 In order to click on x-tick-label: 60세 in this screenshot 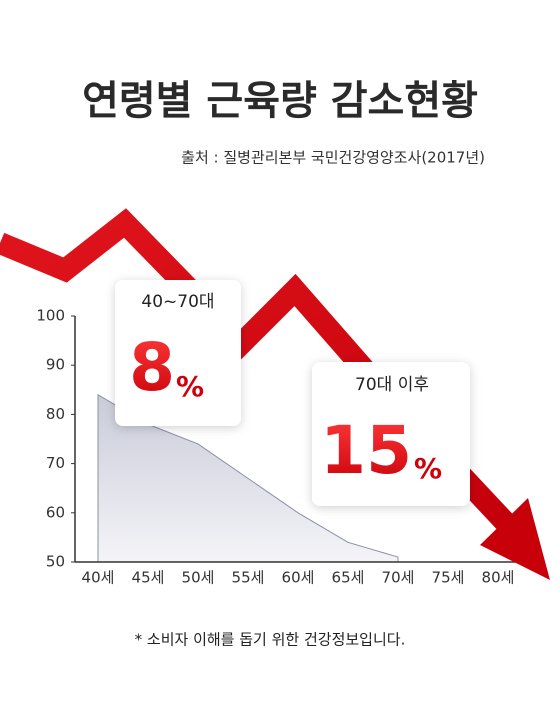, I will do `click(298, 578)`.